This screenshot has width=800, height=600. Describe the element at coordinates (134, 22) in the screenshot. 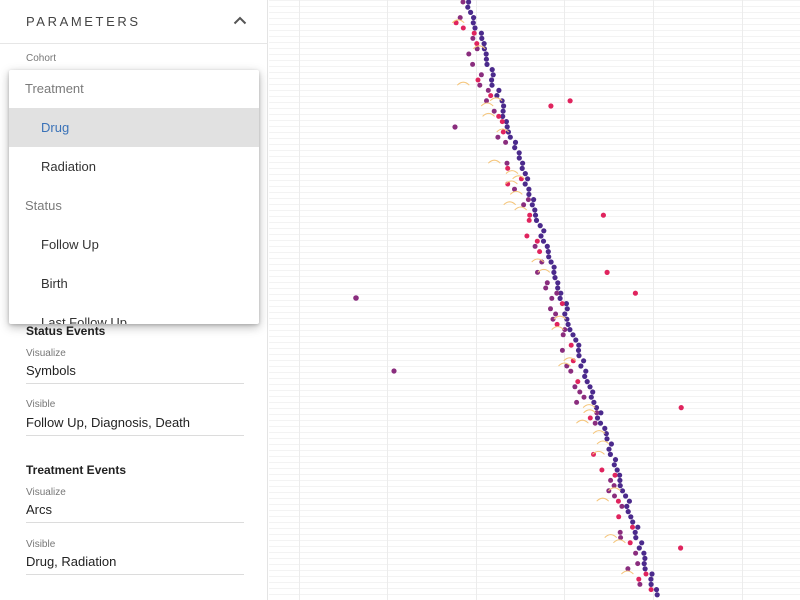

I see `parameters-header: PARAMETERS` at that location.